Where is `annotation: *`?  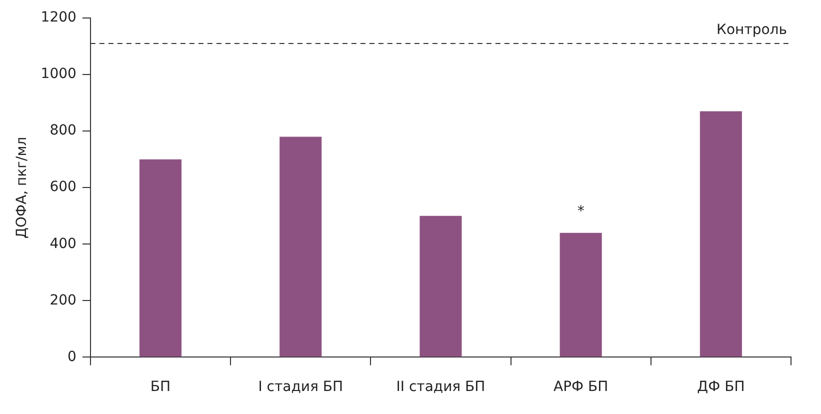
annotation: * is located at coordinates (580, 211).